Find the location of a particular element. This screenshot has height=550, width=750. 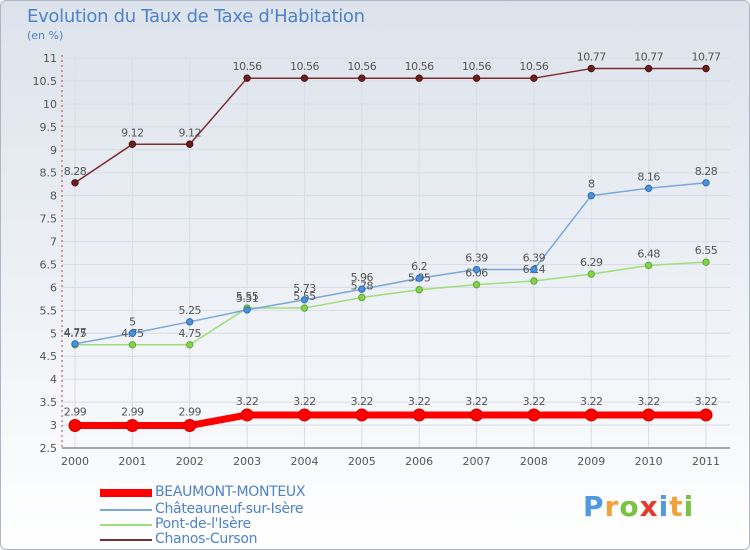

data-label-chateauneuf: 8.28 is located at coordinates (706, 171).